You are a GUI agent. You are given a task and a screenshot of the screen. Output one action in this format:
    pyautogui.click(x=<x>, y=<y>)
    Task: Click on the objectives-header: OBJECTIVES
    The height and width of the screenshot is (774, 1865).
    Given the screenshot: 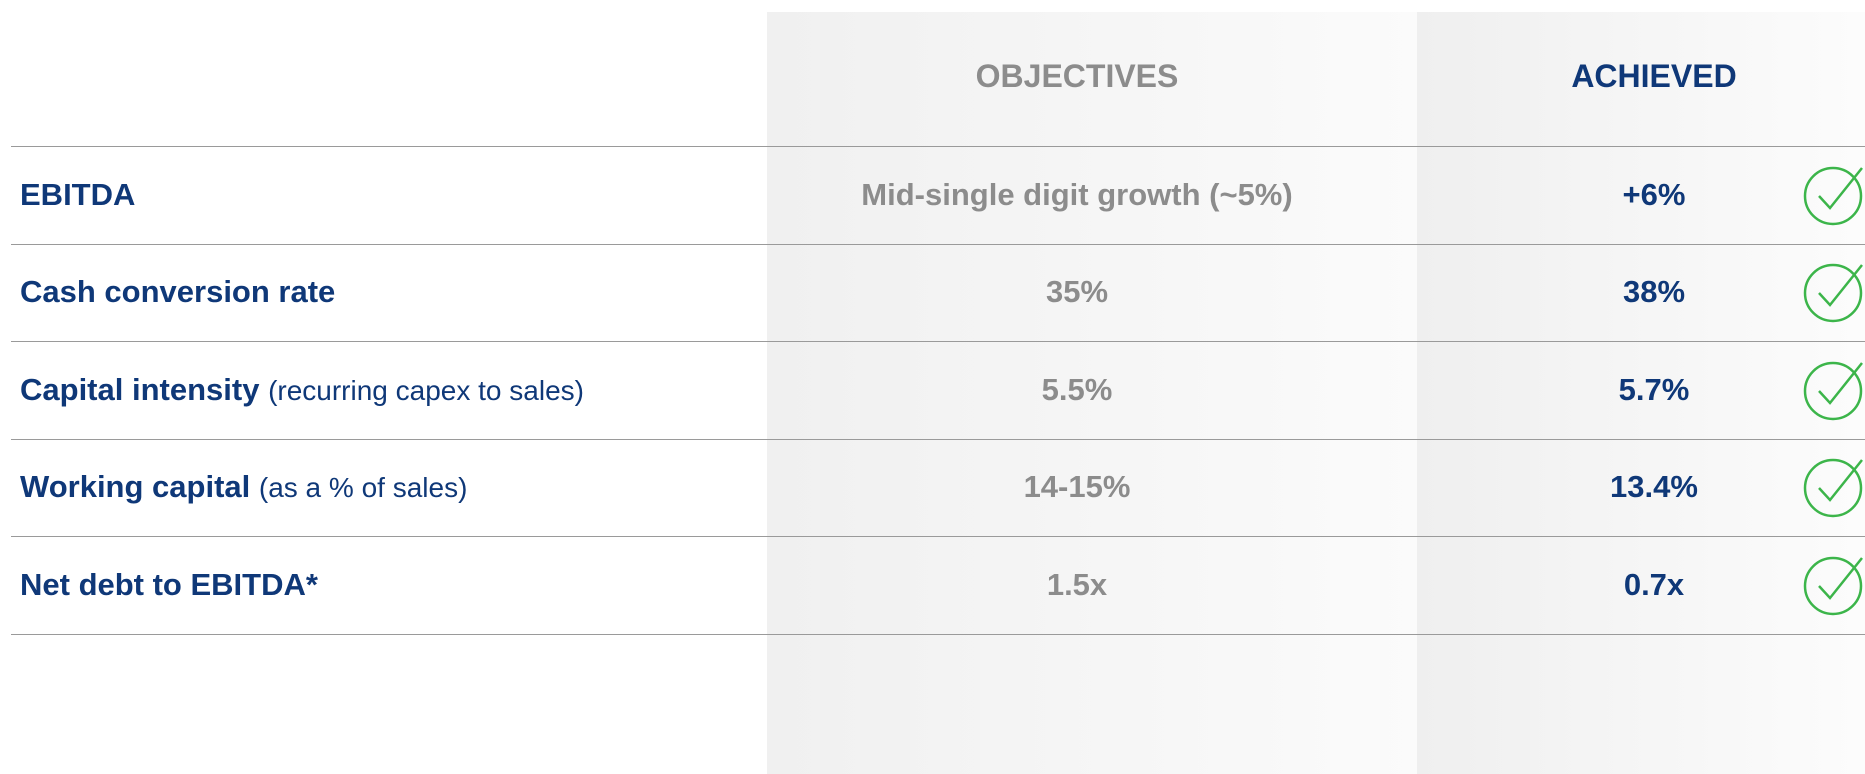 What is the action you would take?
    pyautogui.click(x=1077, y=76)
    